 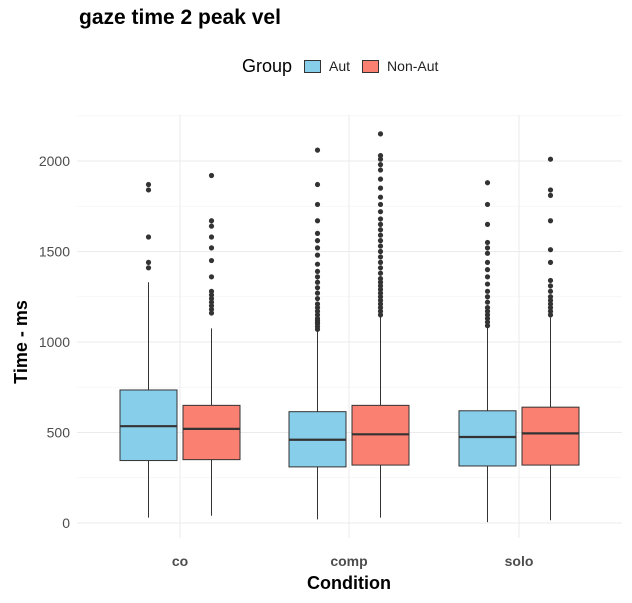 What do you see at coordinates (66, 523) in the screenshot?
I see `y-tick-label: 0` at bounding box center [66, 523].